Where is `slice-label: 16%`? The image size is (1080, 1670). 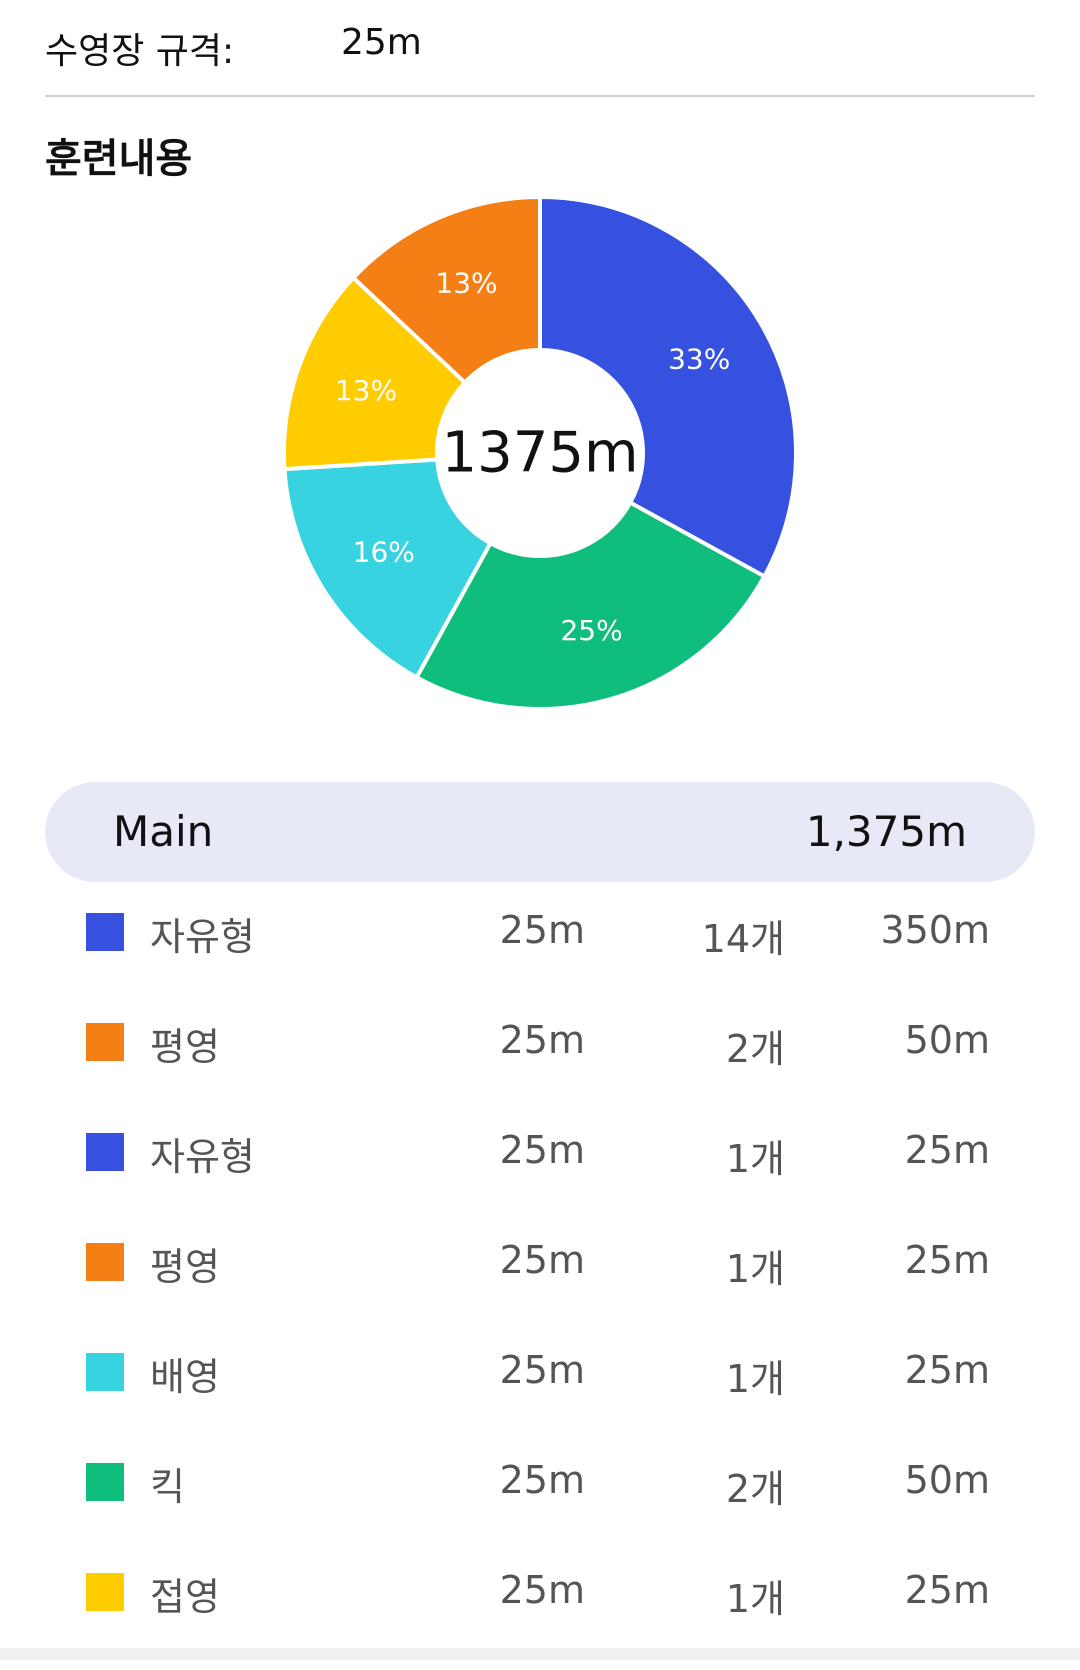 slice-label: 16% is located at coordinates (384, 552).